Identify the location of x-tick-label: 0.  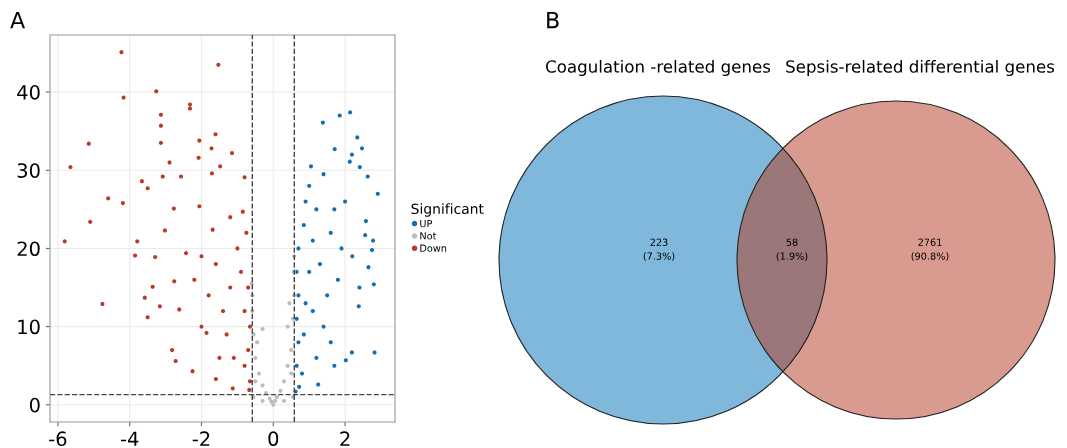
(273, 439).